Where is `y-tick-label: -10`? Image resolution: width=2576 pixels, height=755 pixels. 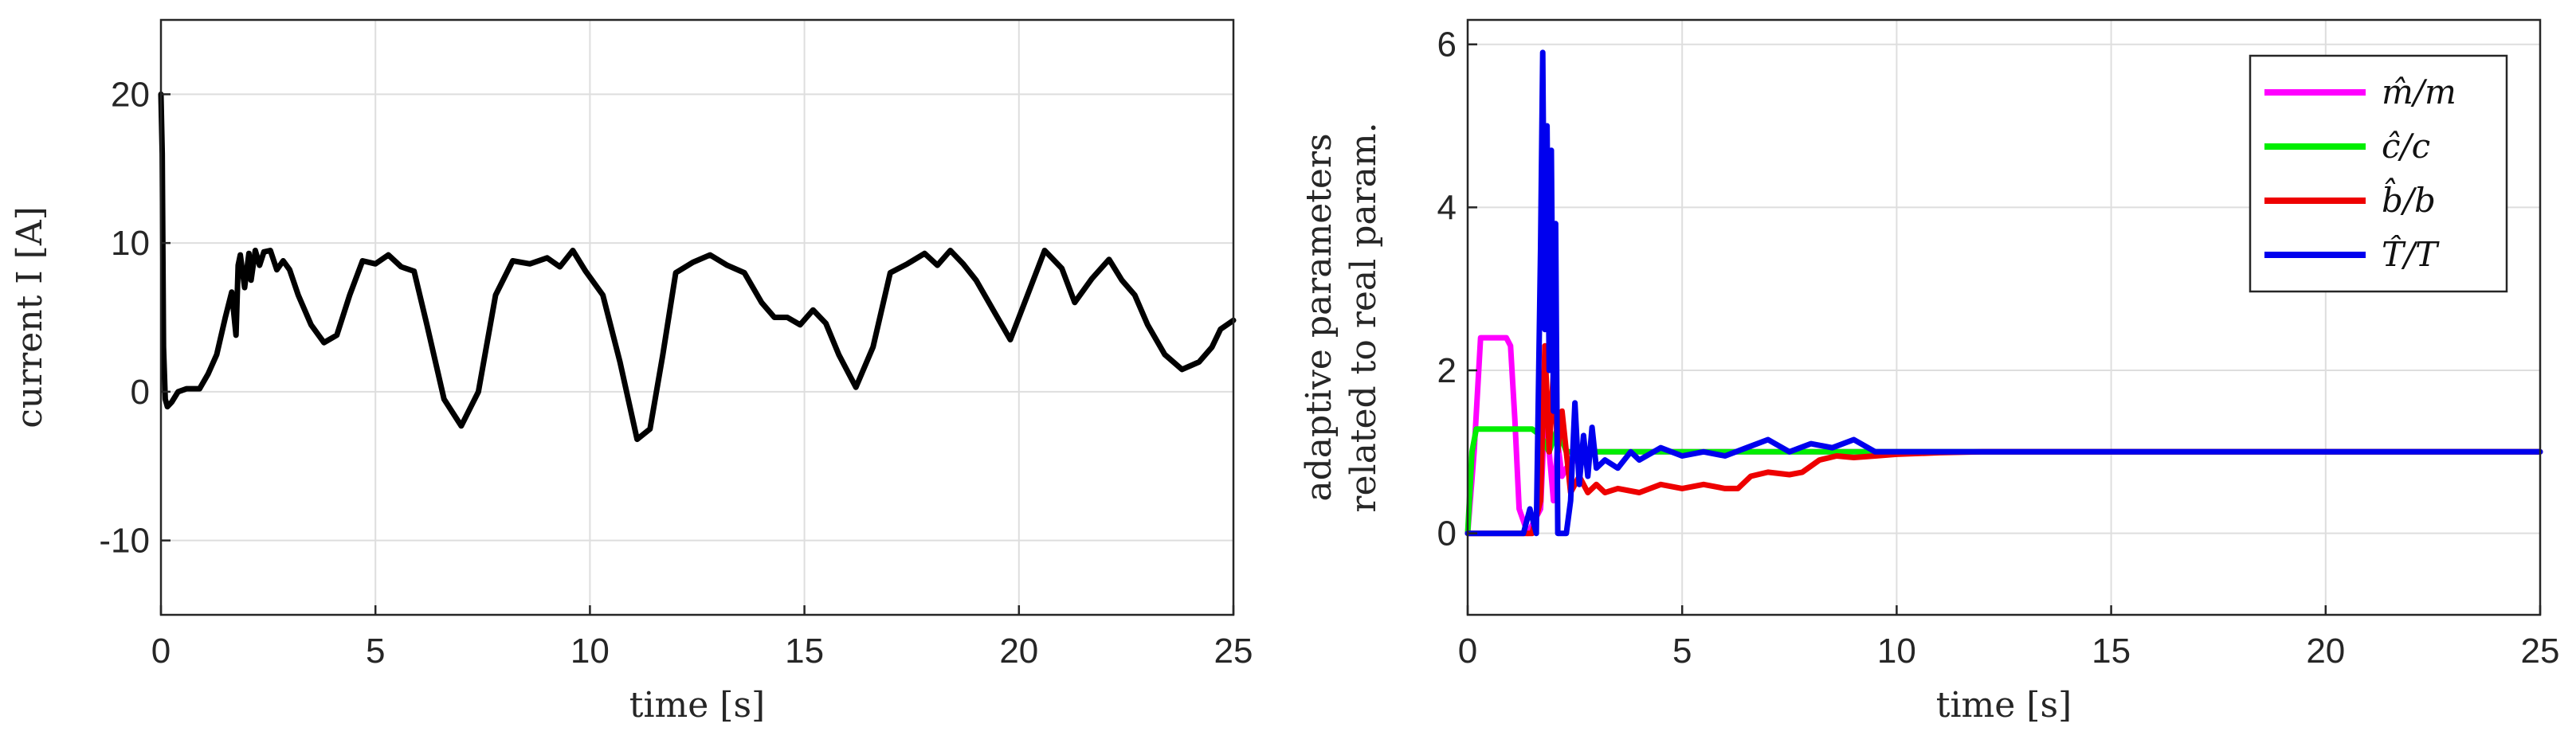
y-tick-label: -10 is located at coordinates (125, 542).